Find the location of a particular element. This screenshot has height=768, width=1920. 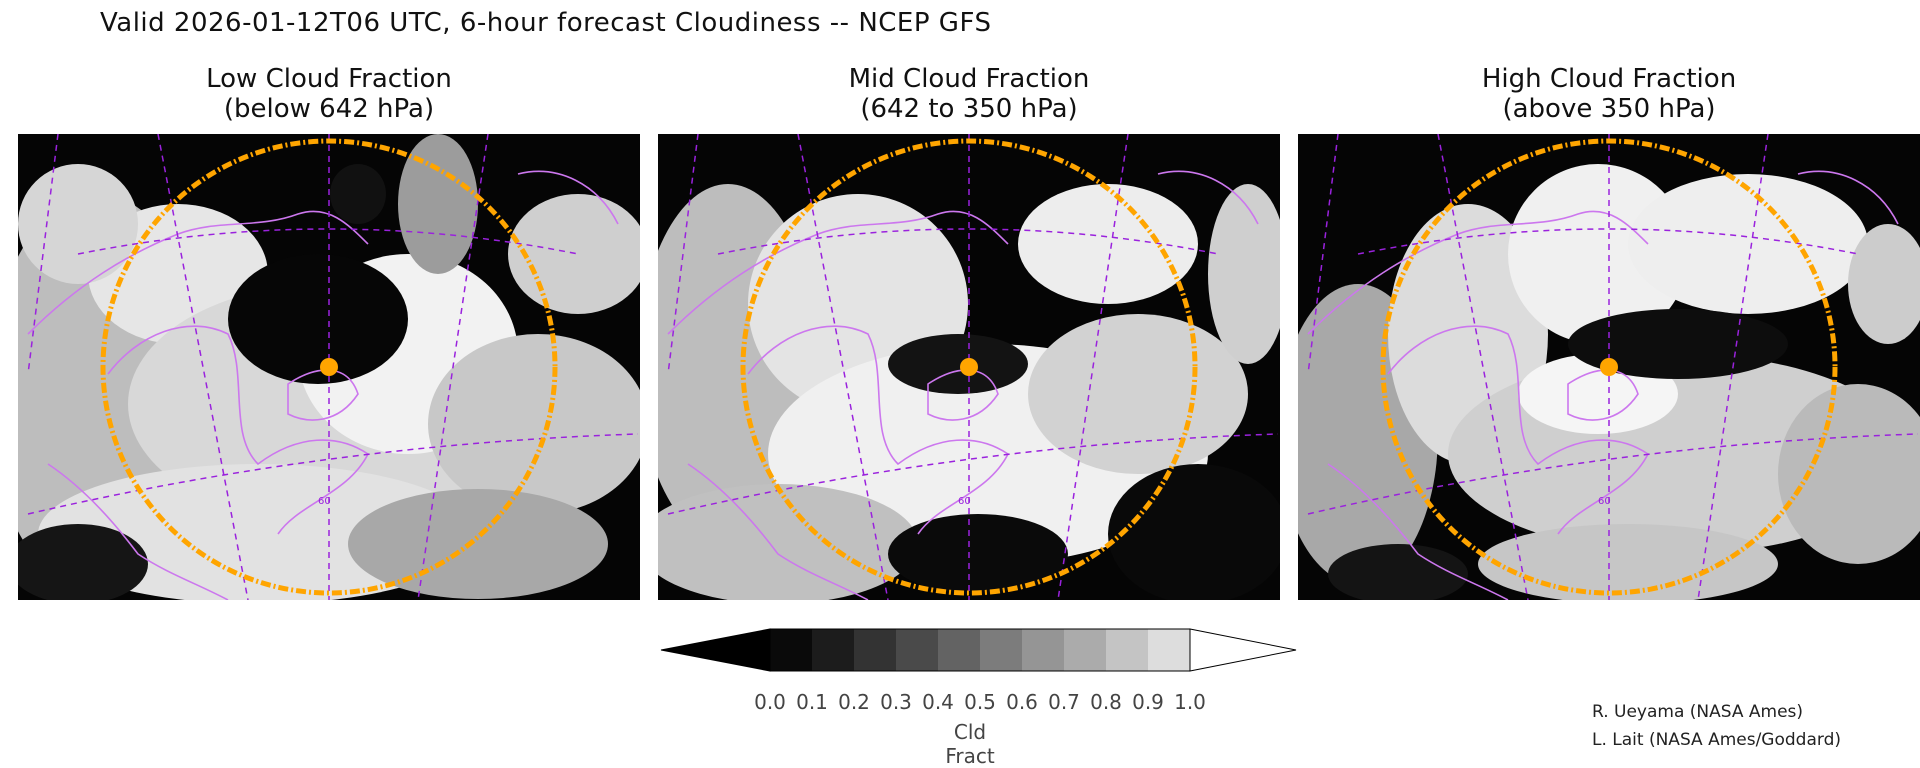

colorbar-svg is located at coordinates (978, 650).